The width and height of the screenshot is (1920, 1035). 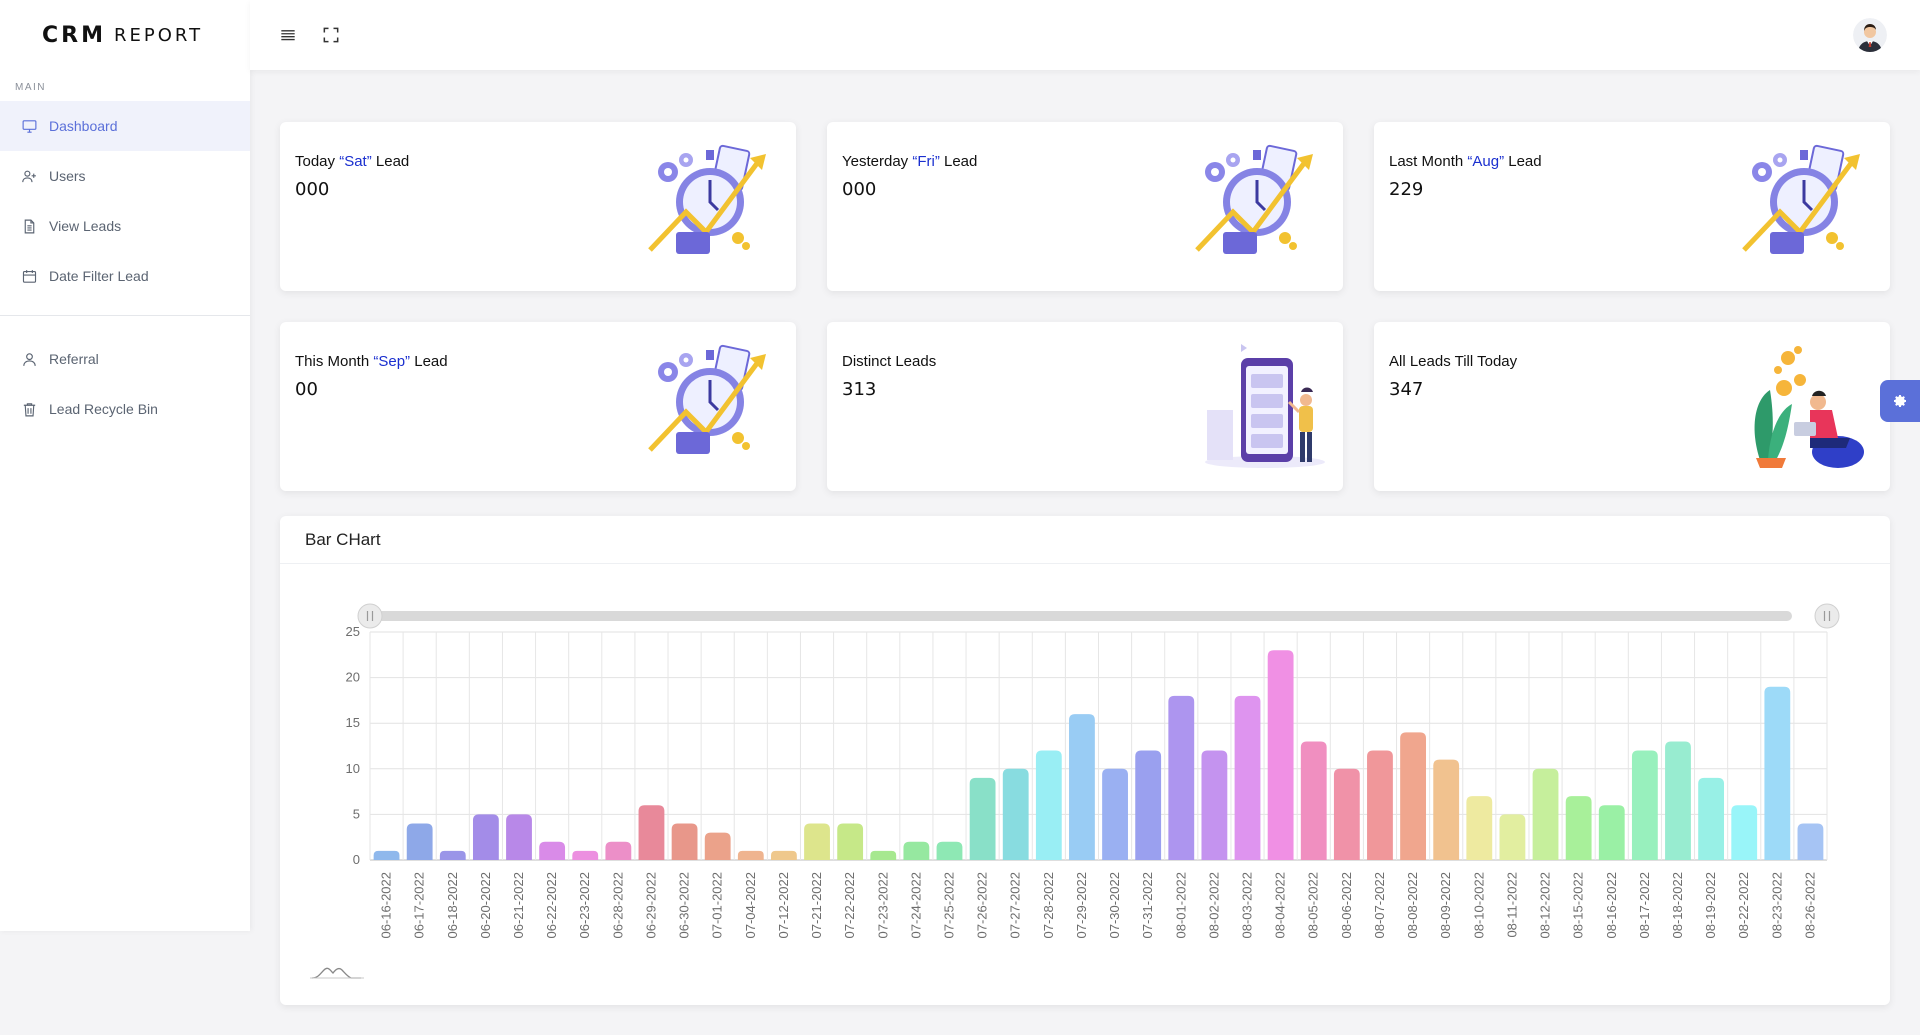 I want to click on gear-icon, so click(x=1900, y=401).